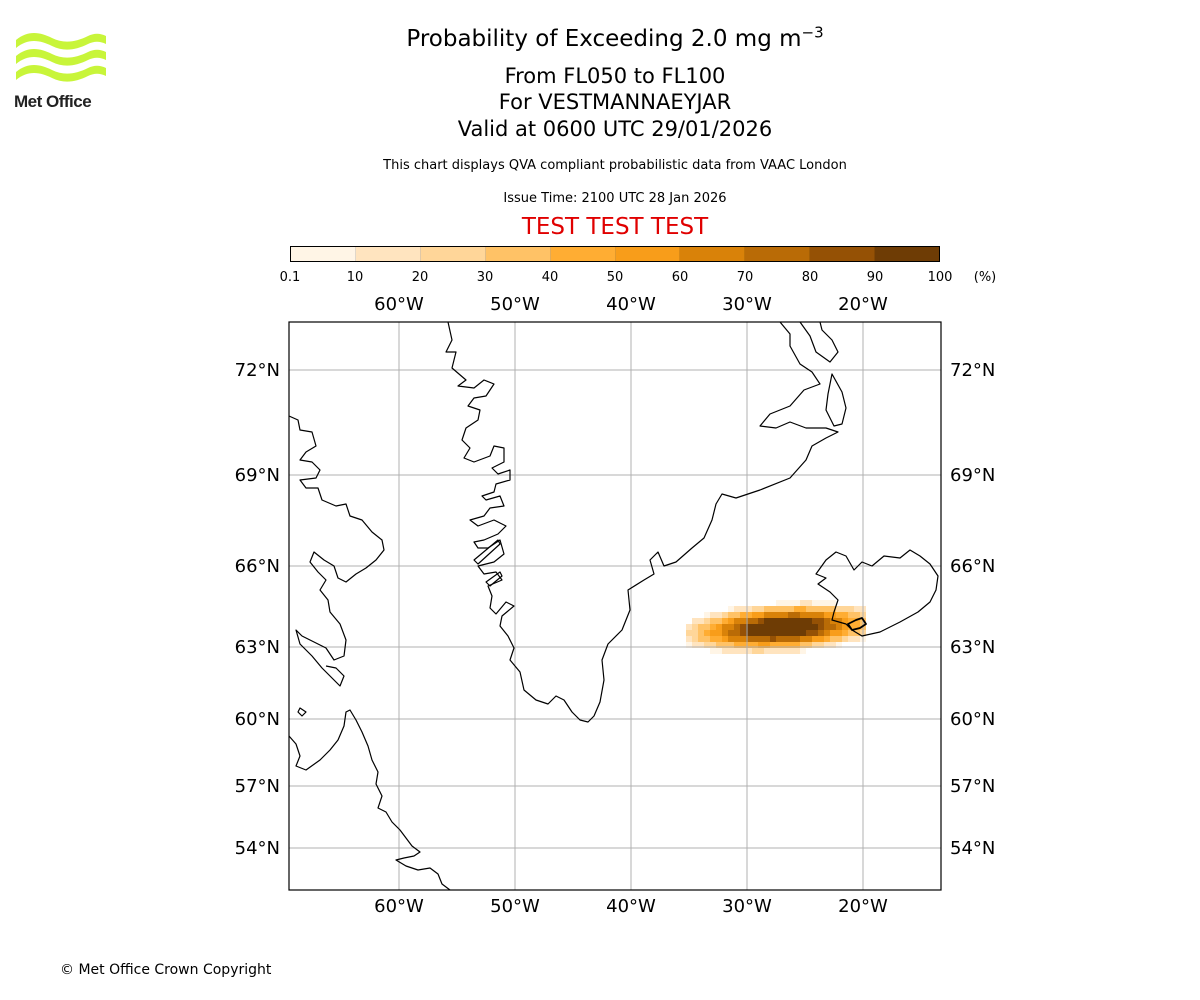 This screenshot has height=1000, width=1200. I want to click on colorbar-tick-label: 40, so click(550, 277).